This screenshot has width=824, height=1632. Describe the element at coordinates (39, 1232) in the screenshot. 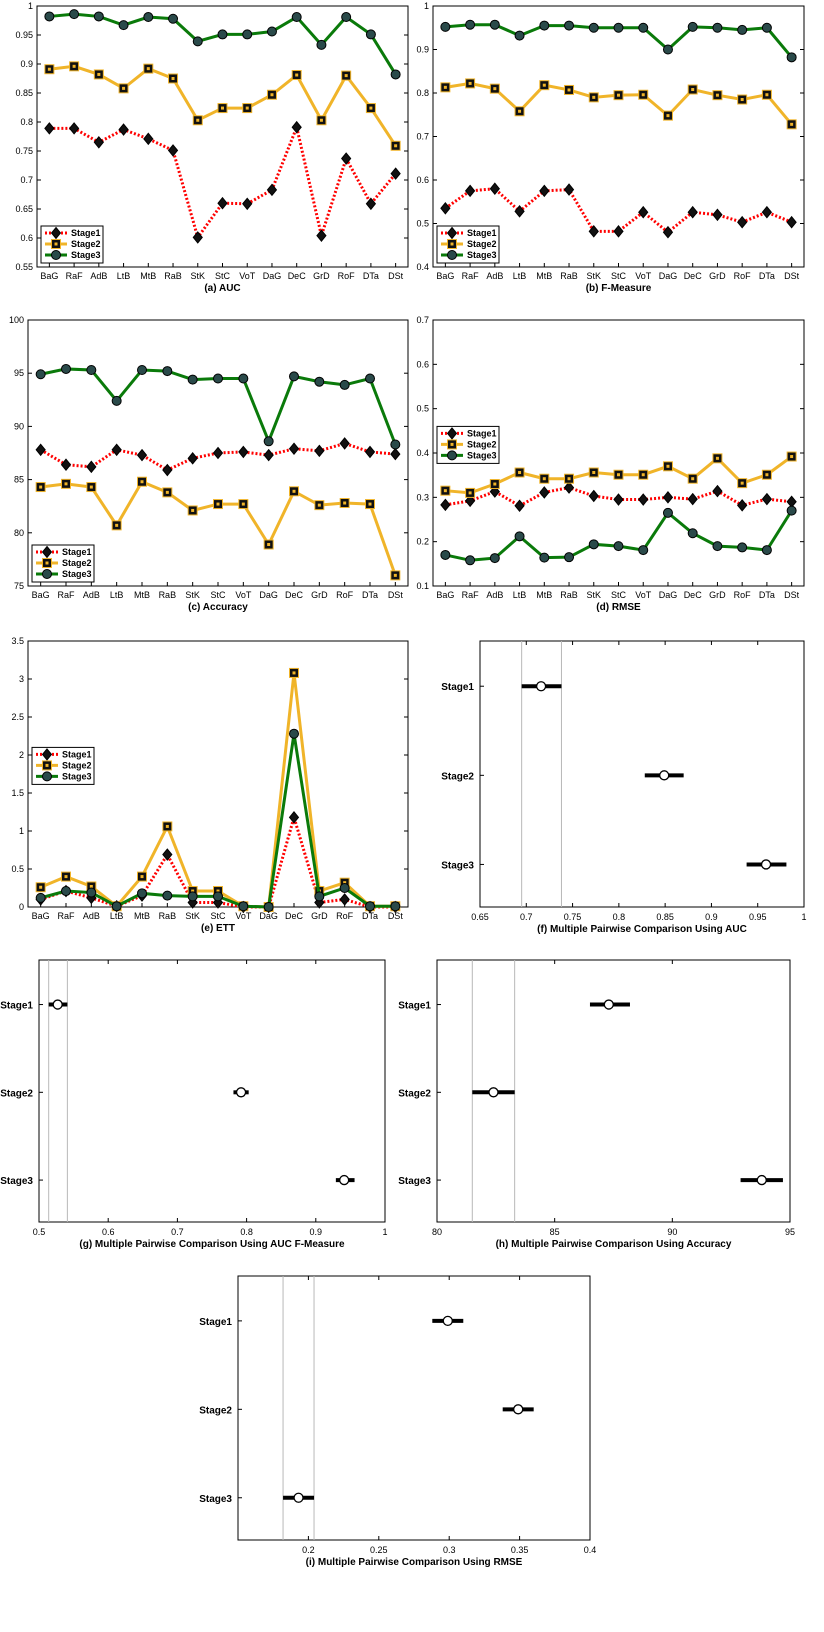

I see `x-tick-label: 0.5` at that location.